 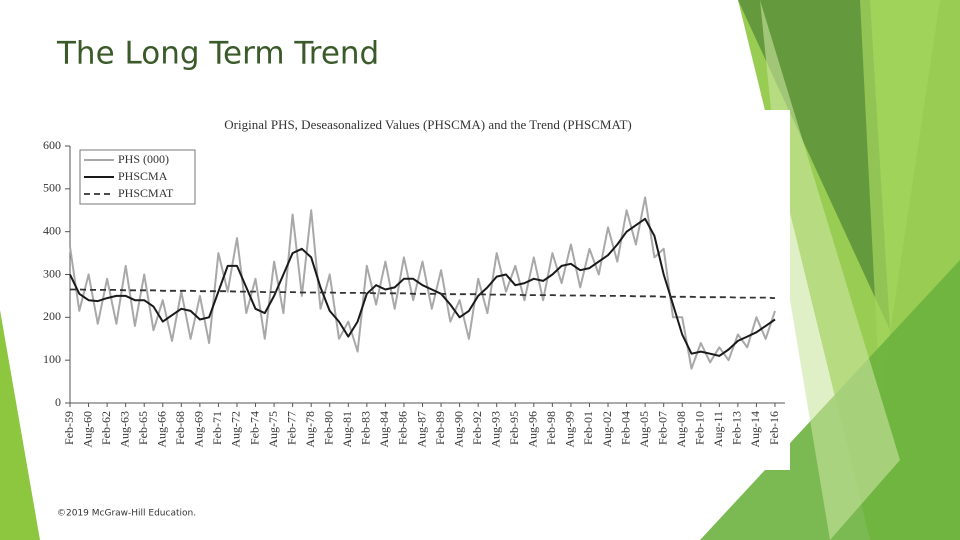 What do you see at coordinates (681, 429) in the screenshot?
I see `x-tick-label: Aug-08` at bounding box center [681, 429].